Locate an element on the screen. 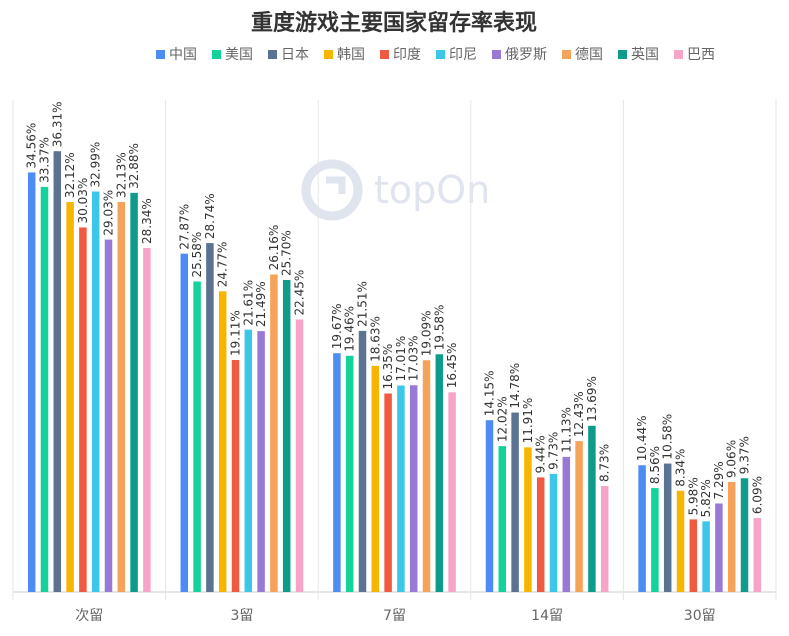 The width and height of the screenshot is (789, 636). legend-item: 中国 is located at coordinates (176, 55).